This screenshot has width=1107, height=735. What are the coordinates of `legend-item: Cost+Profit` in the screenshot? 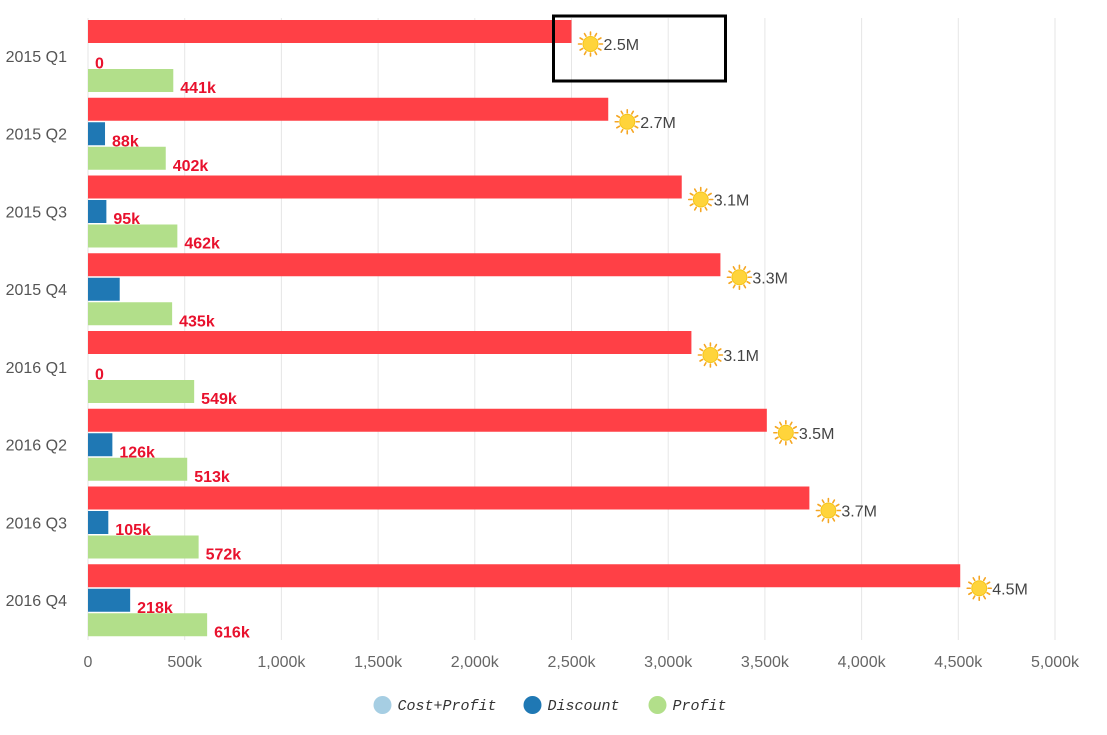 It's located at (435, 705).